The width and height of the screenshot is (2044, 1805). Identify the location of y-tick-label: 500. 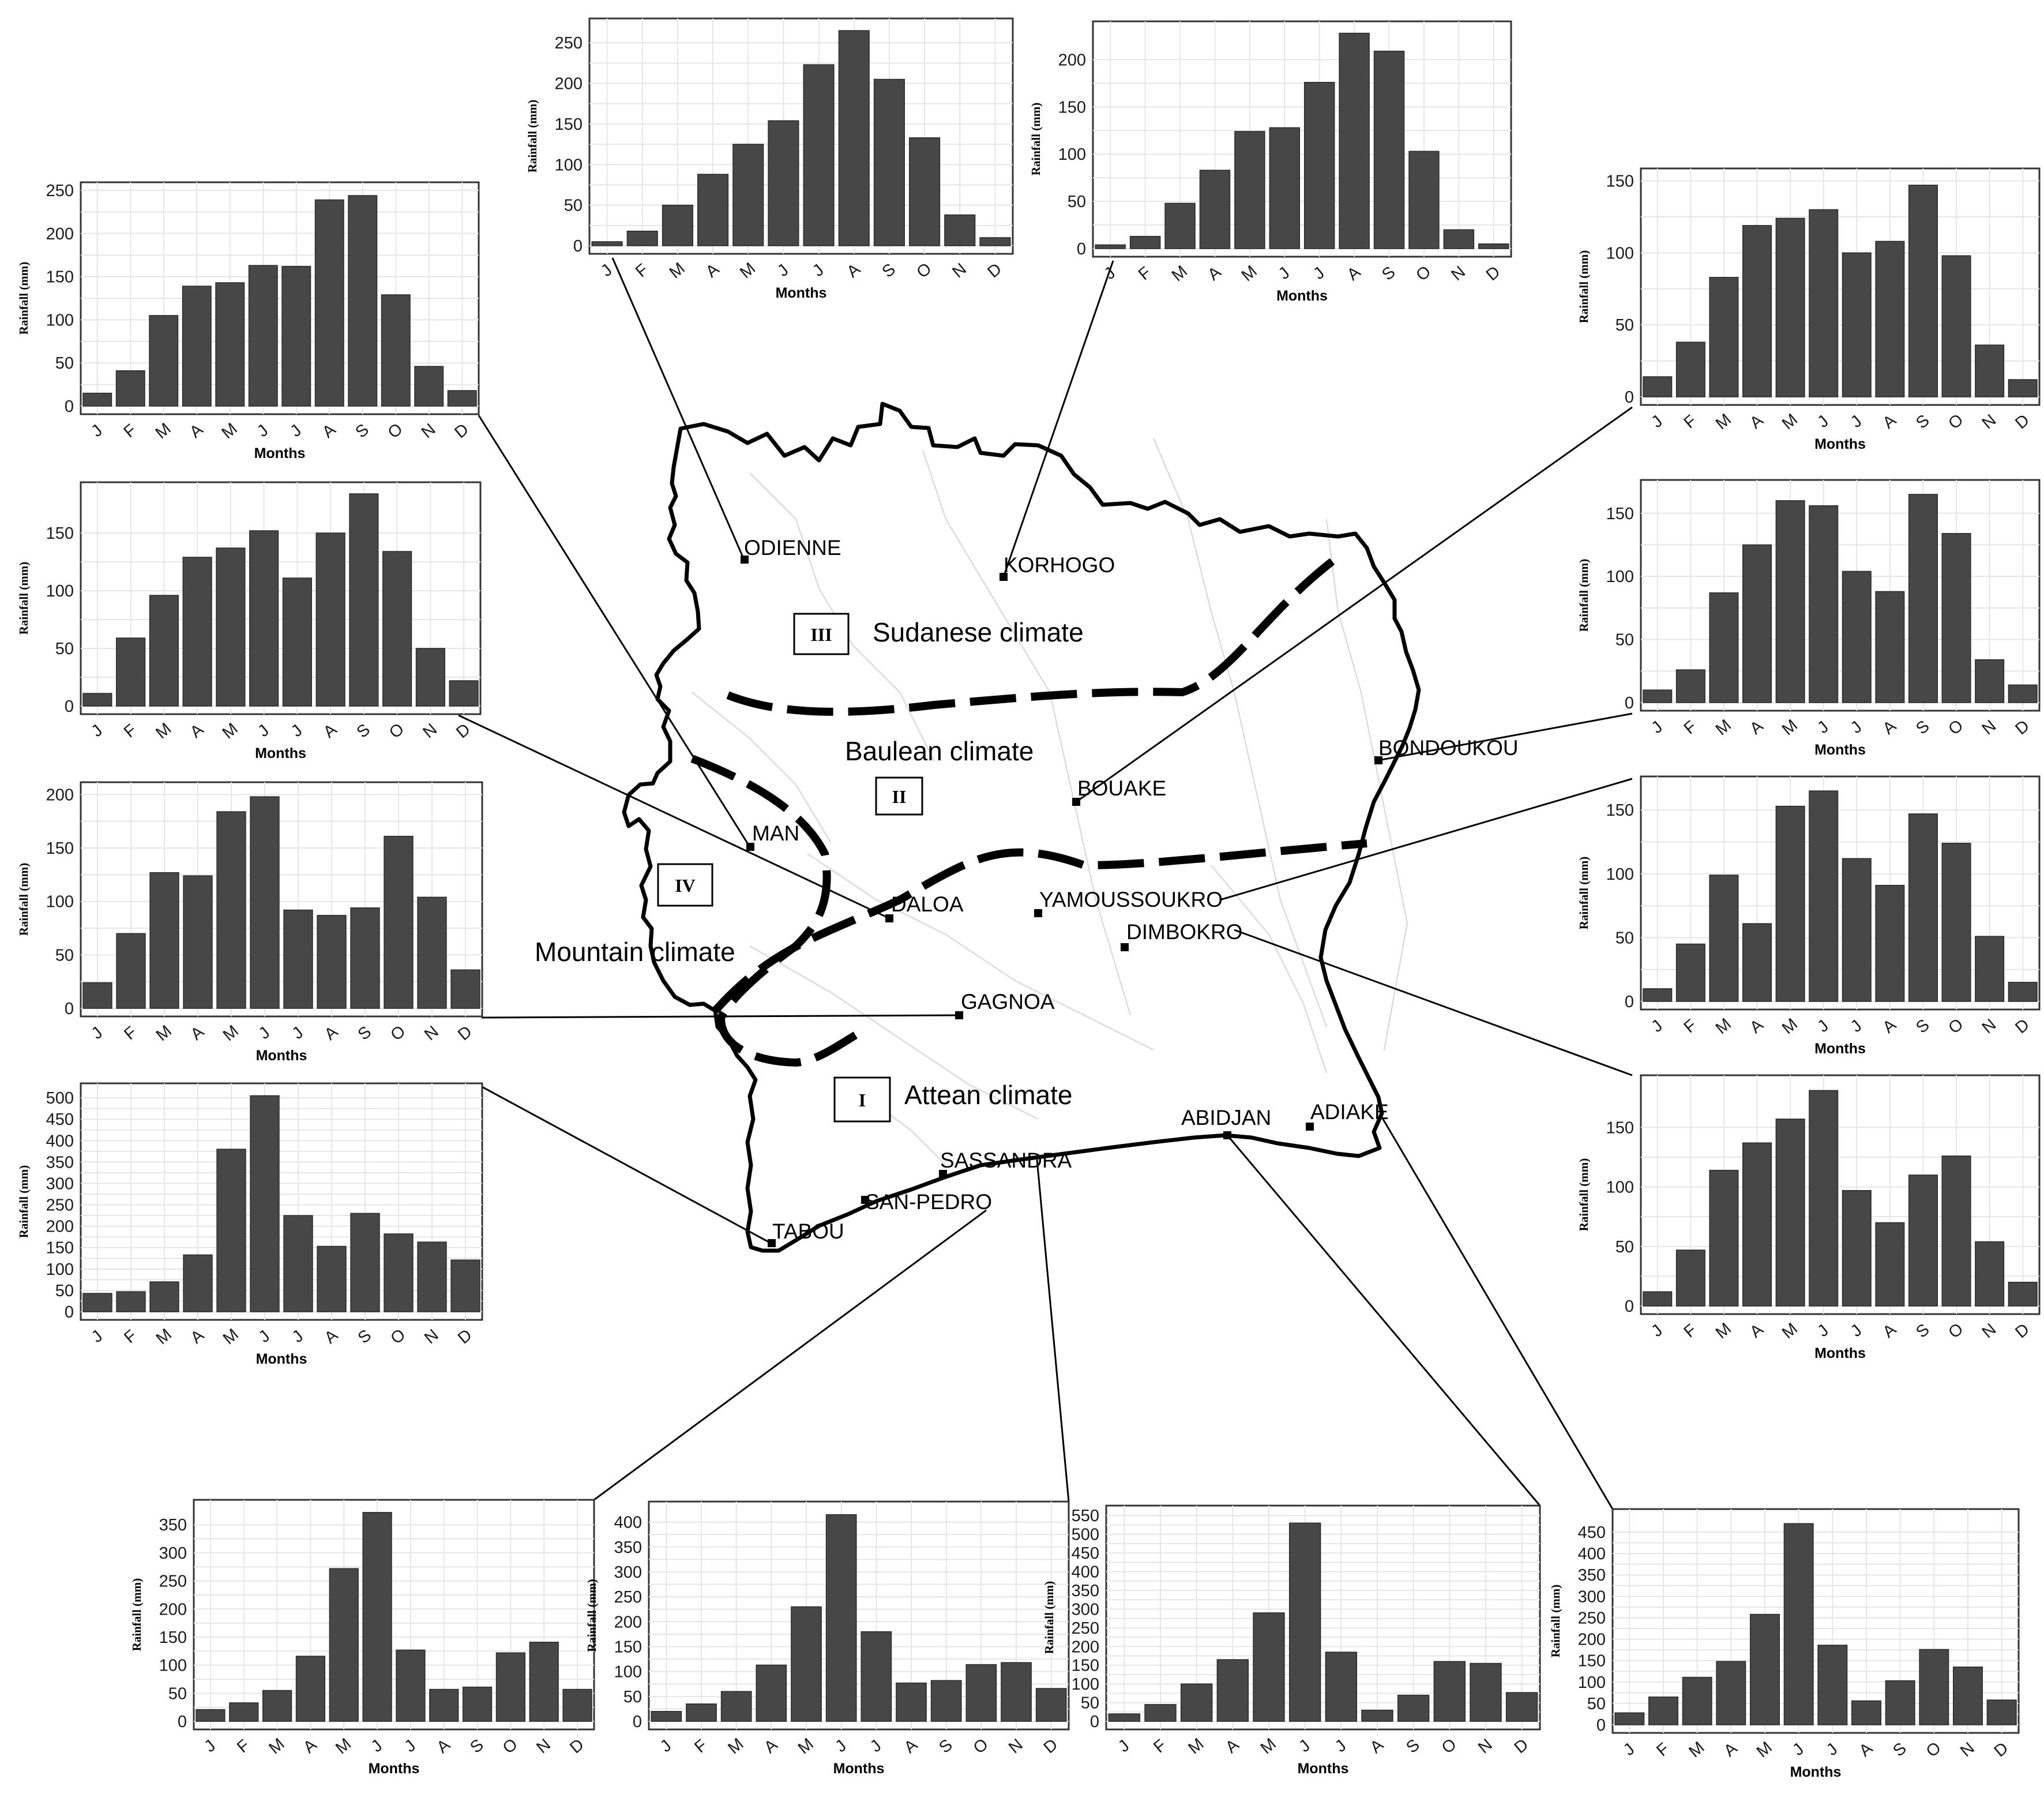
(60, 1098).